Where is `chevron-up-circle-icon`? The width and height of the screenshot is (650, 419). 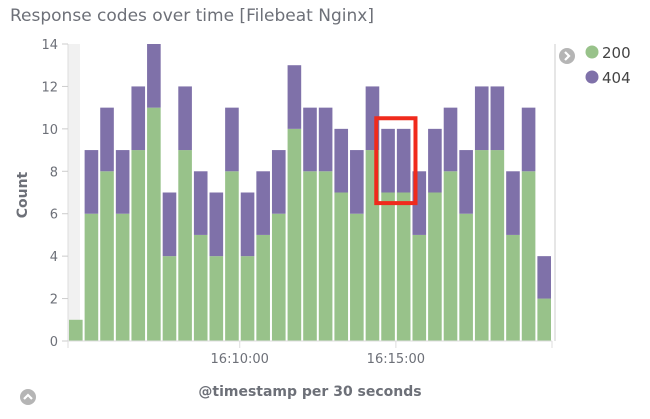 chevron-up-circle-icon is located at coordinates (28, 397).